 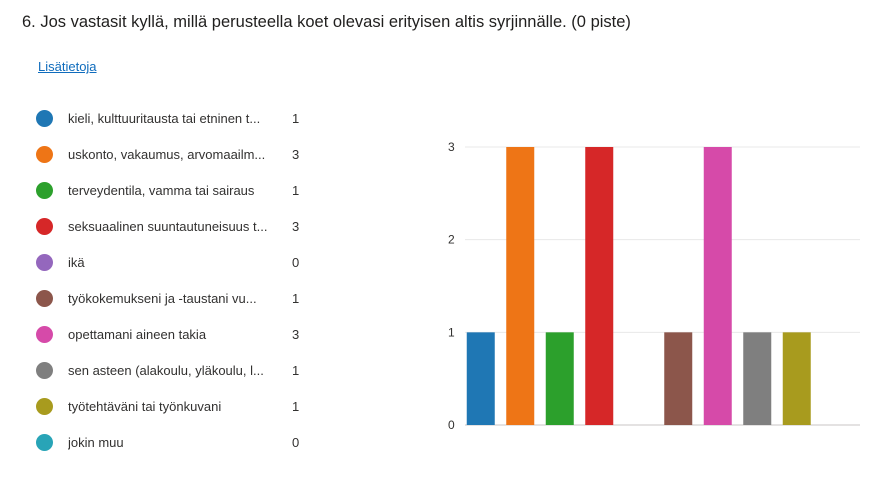 I want to click on legend-item: seksuaalinen suuntautuneisuus t... 3, so click(x=176, y=226).